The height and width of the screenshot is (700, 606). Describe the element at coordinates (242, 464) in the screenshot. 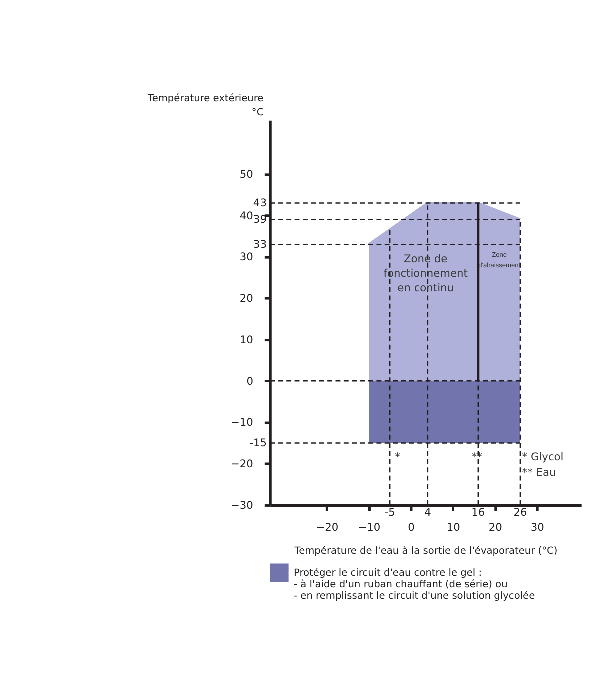

I see `y-tick-label: −20` at that location.